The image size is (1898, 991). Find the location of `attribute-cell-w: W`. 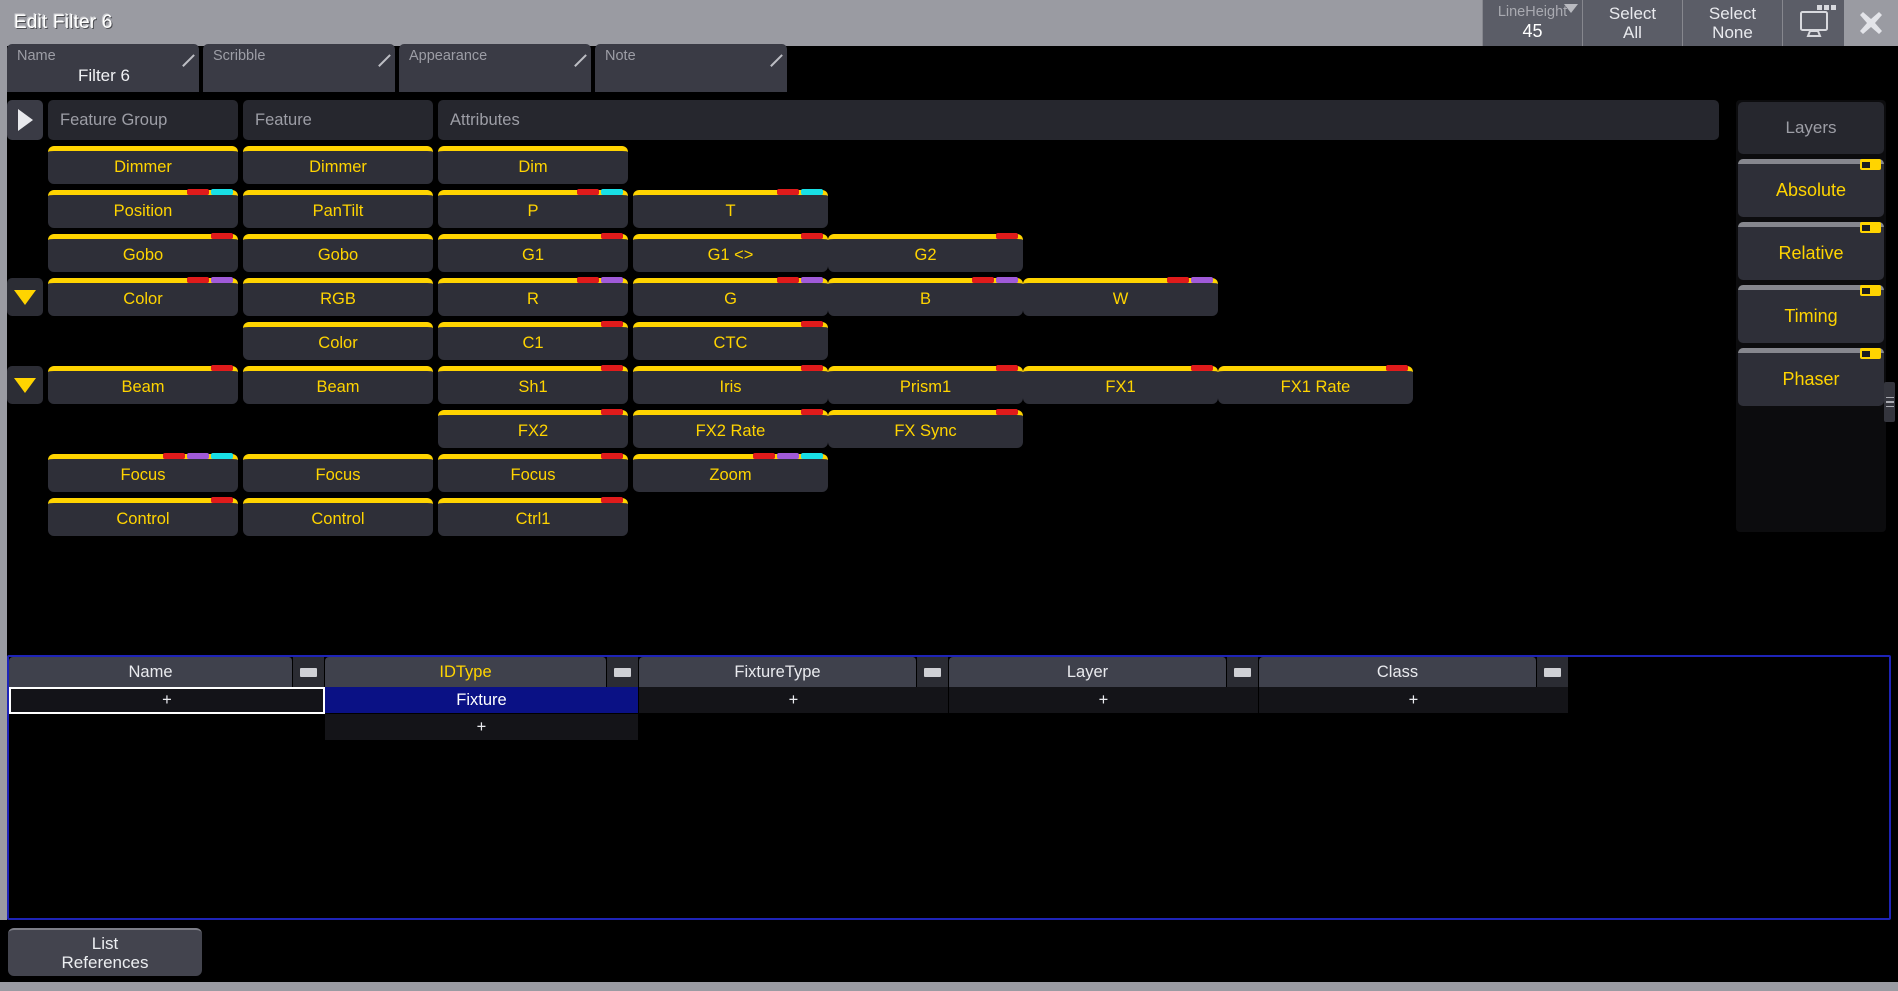

attribute-cell-w: W is located at coordinates (1120, 296).